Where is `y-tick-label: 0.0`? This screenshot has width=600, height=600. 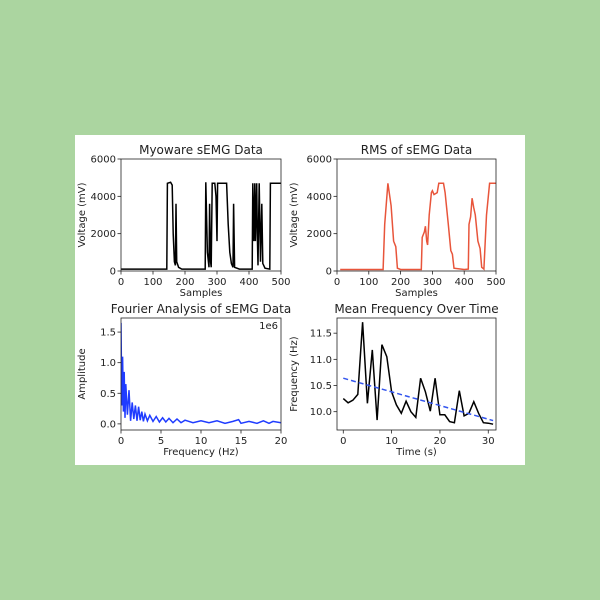
y-tick-label: 0.0 is located at coordinates (108, 424).